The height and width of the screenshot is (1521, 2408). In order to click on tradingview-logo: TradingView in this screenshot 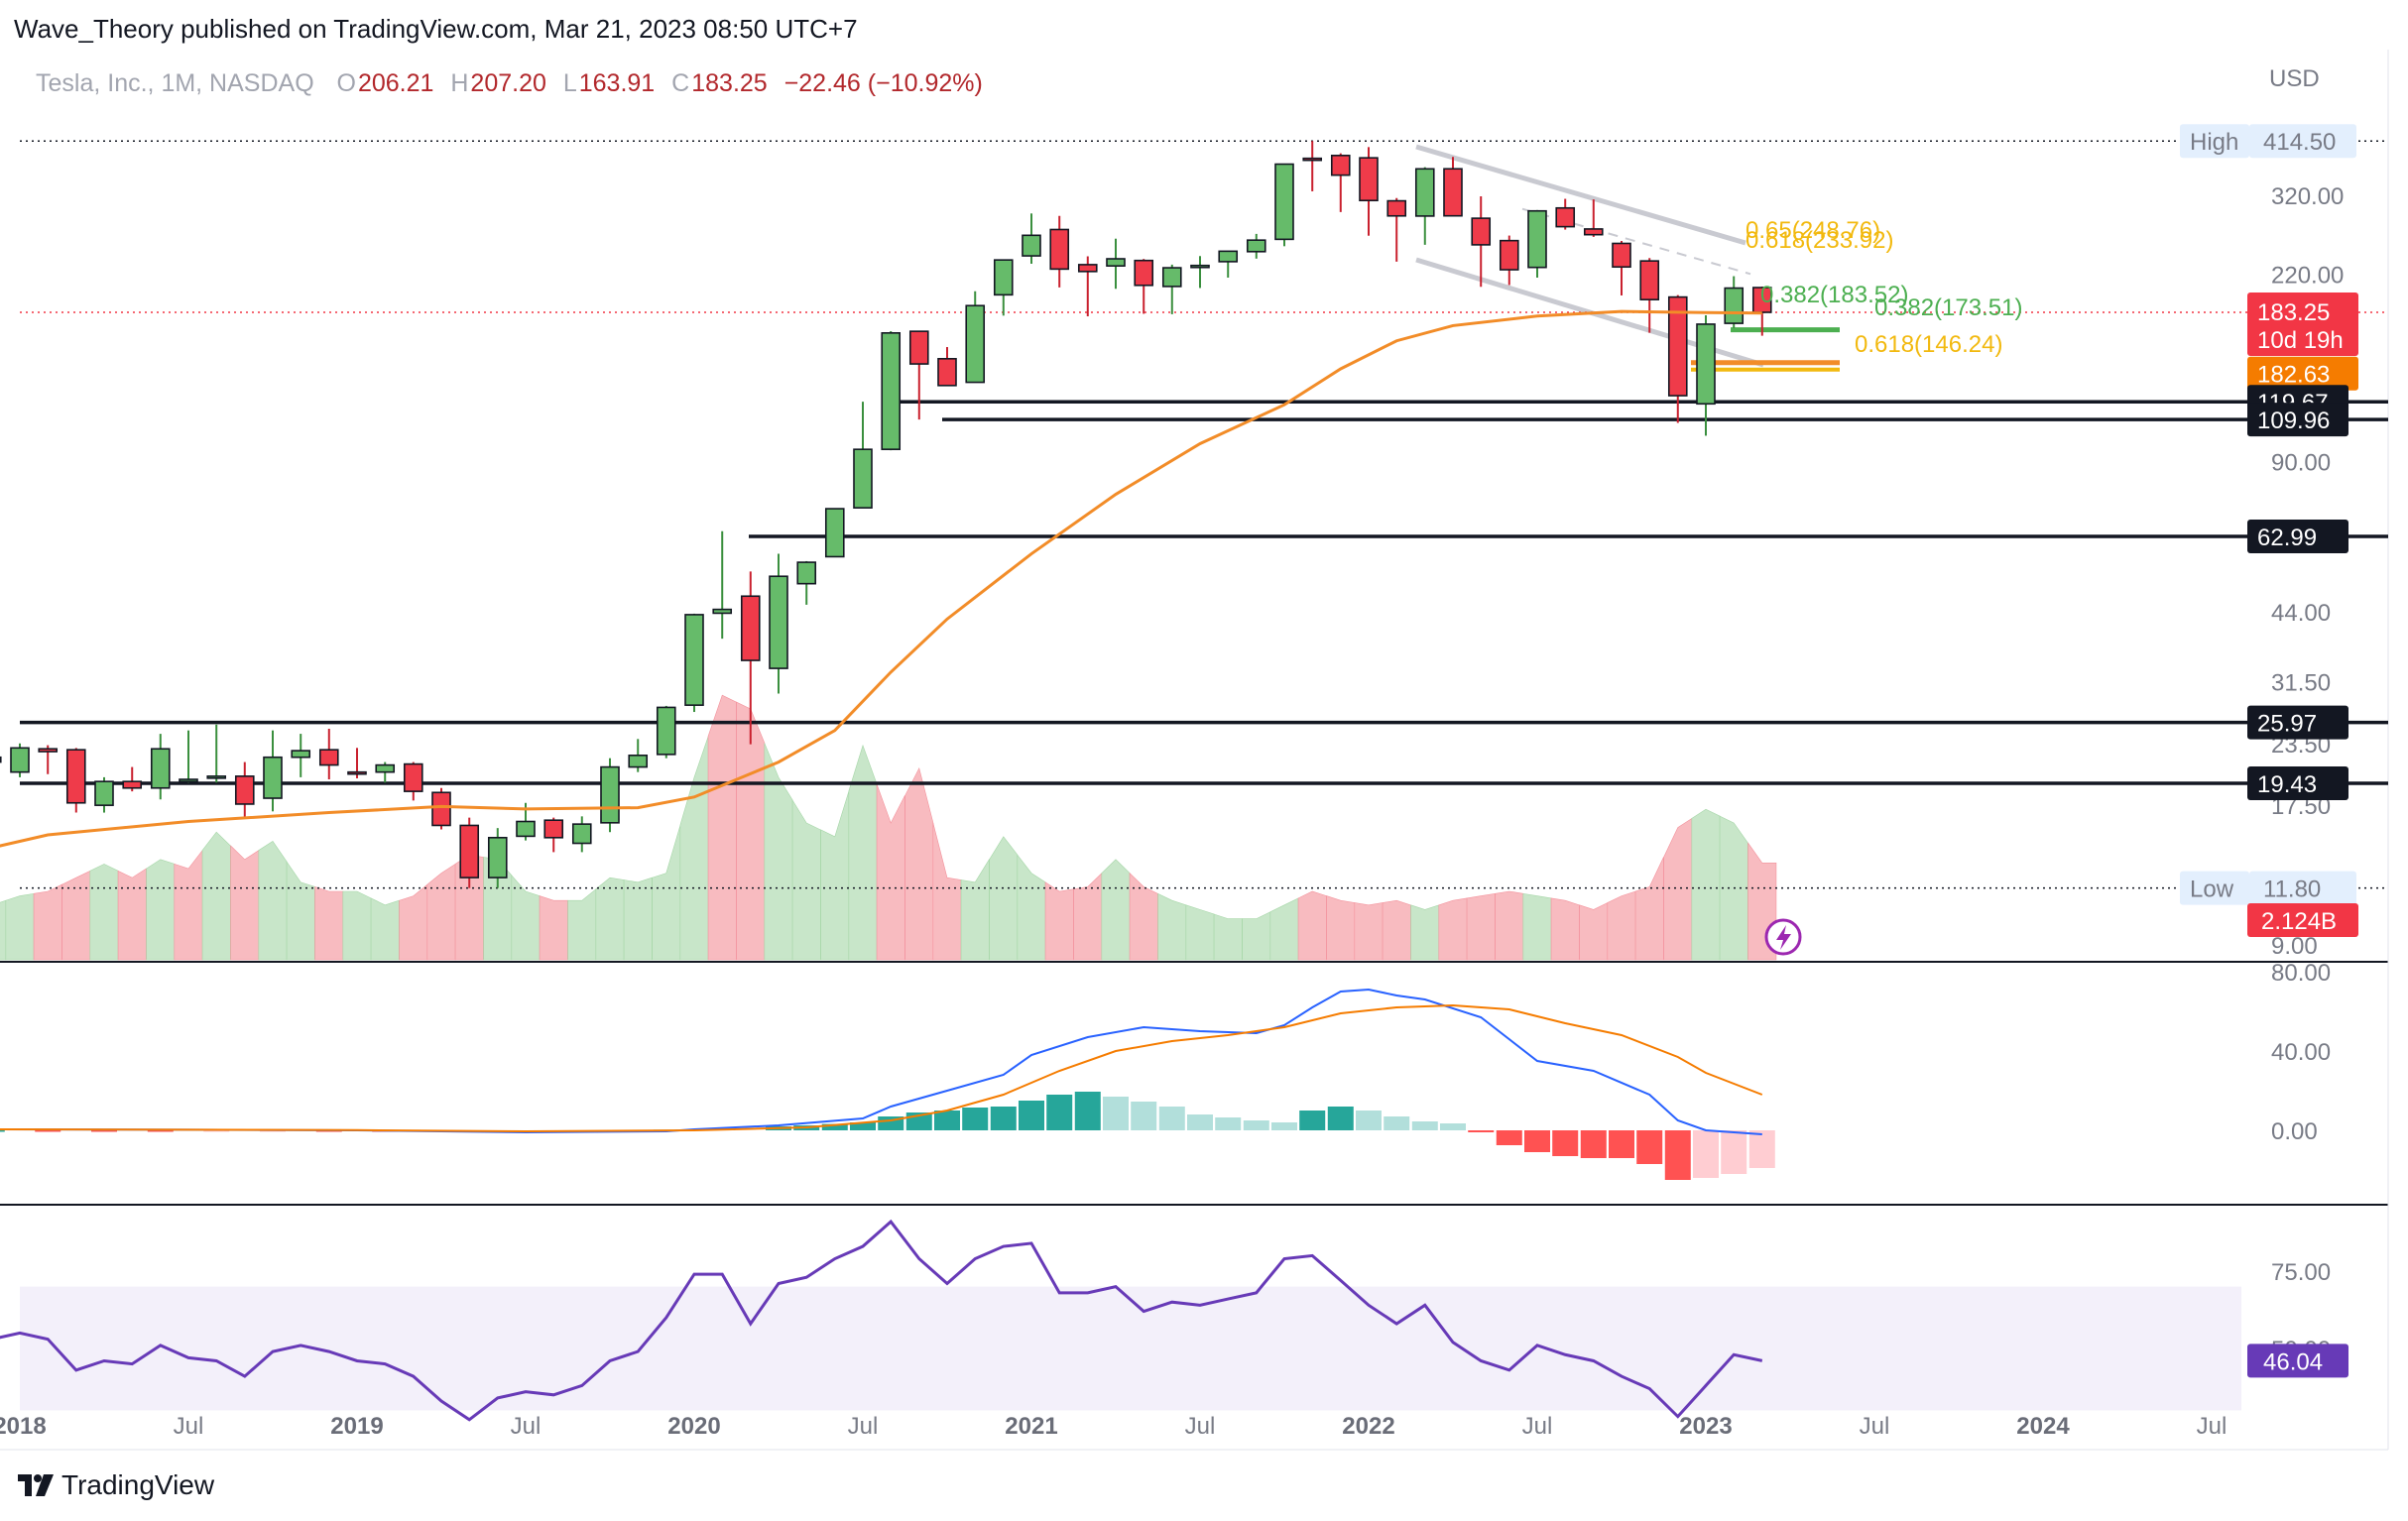, I will do `click(116, 1485)`.